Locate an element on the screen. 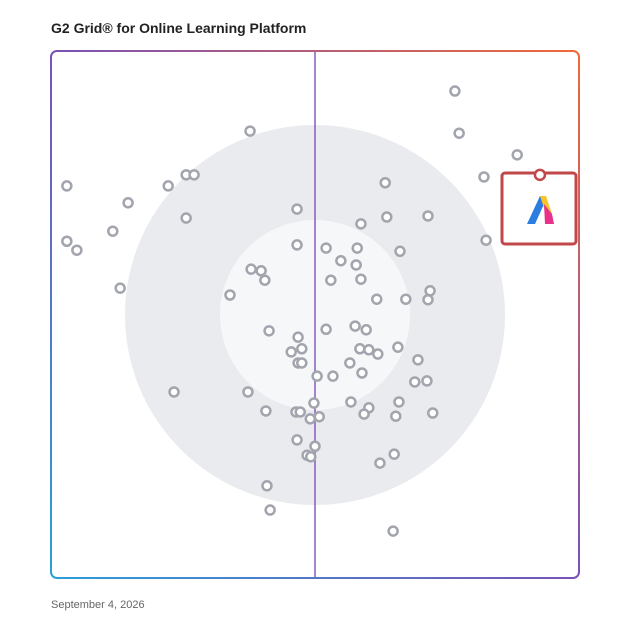 The height and width of the screenshot is (628, 628). date: September 4, 2026 is located at coordinates (98, 605).